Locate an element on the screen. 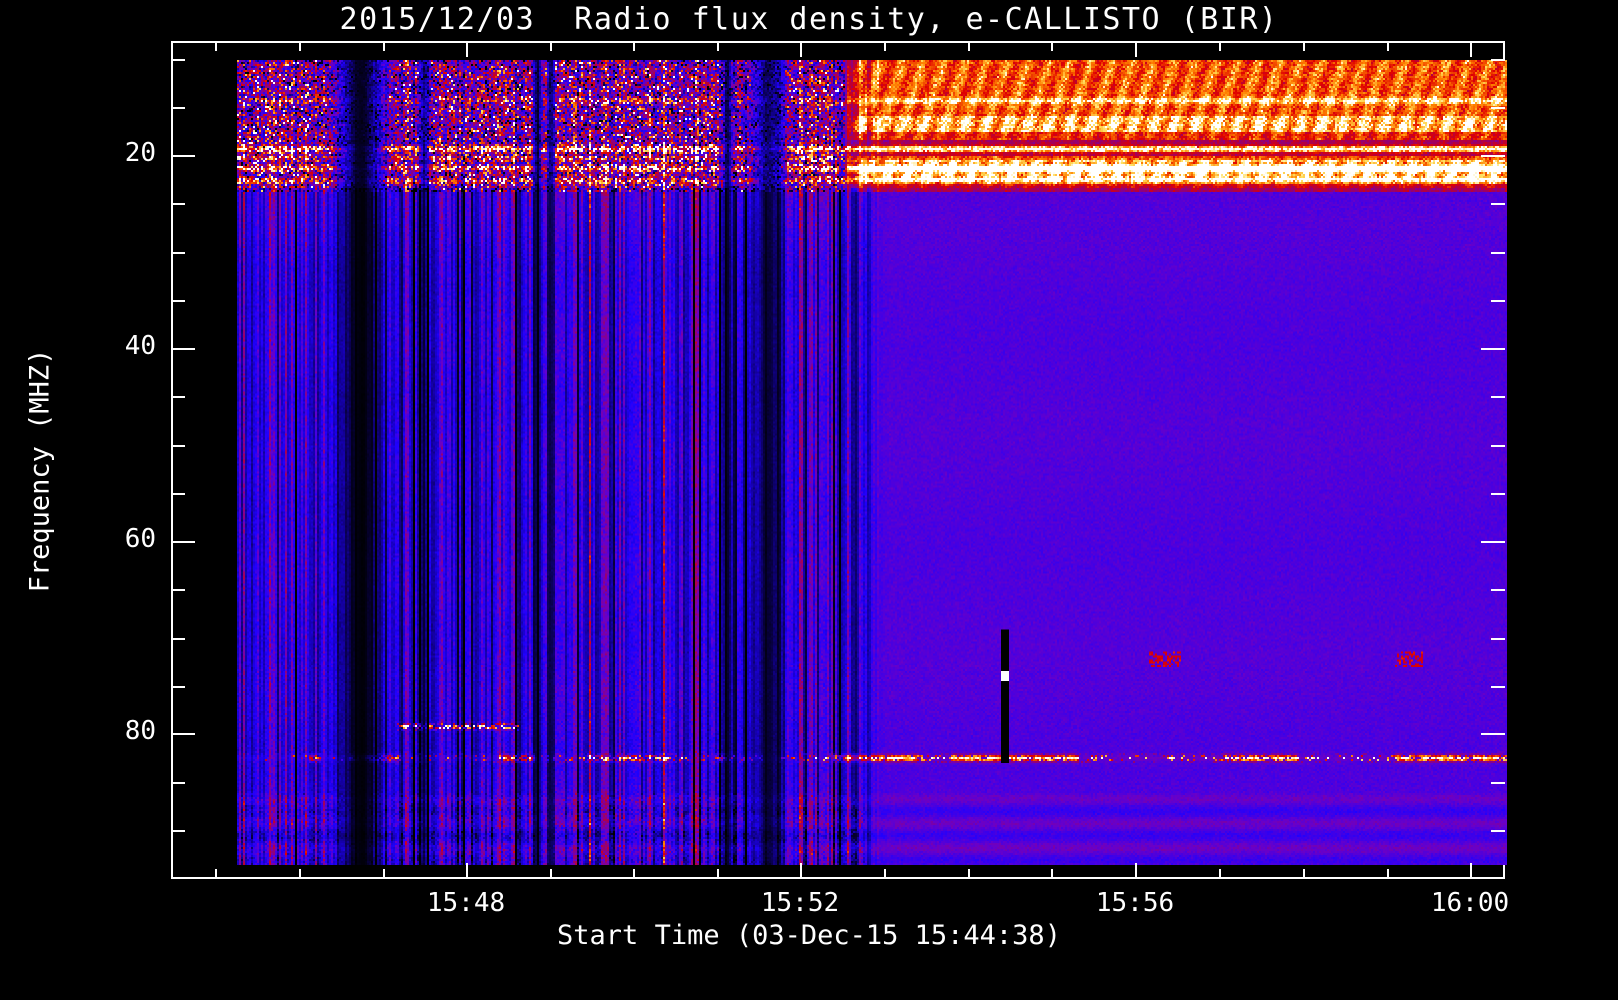  y-axis-tick-label: 60 is located at coordinates (140, 539).